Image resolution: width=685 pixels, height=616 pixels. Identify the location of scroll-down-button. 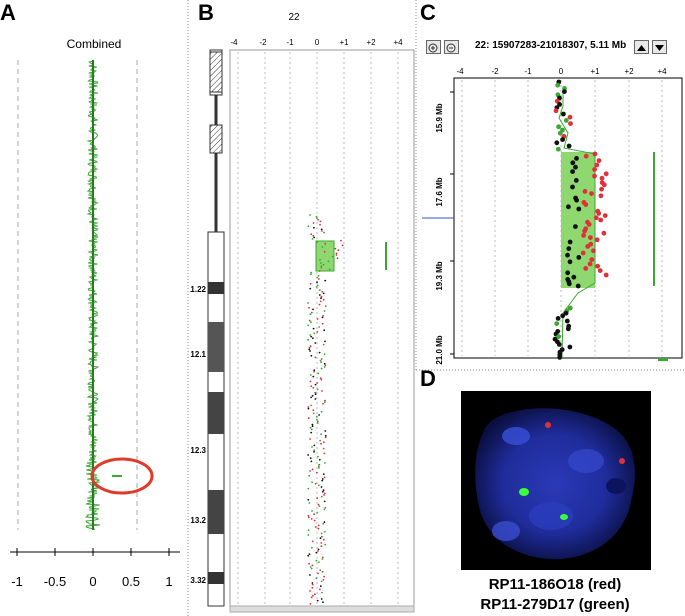
(659, 47).